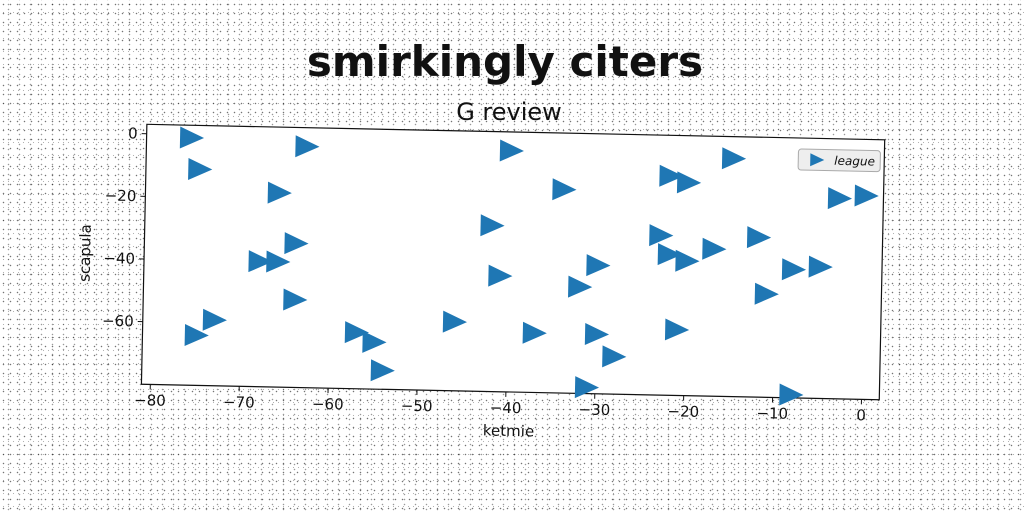  Describe the element at coordinates (121, 196) in the screenshot. I see `y-tick-label: −20` at that location.